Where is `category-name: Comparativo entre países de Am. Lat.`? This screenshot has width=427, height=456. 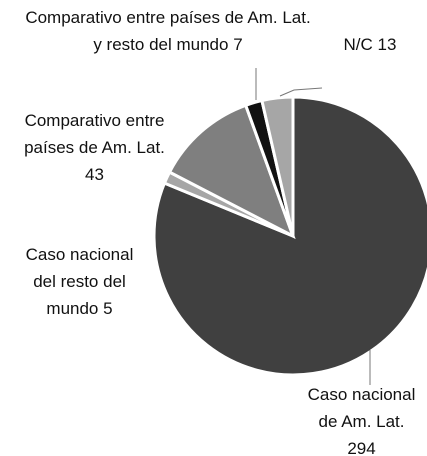
category-name: Comparativo entre países de Am. Lat. is located at coordinates (94, 134).